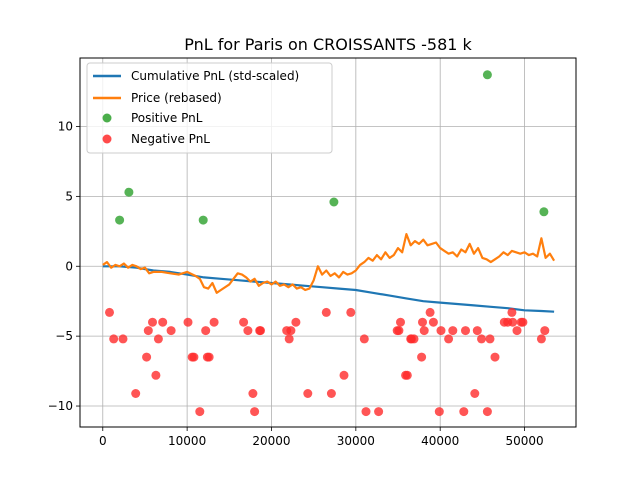 This screenshot has width=640, height=480. Describe the element at coordinates (64, 336) in the screenshot. I see `y-tick-label: −5` at that location.